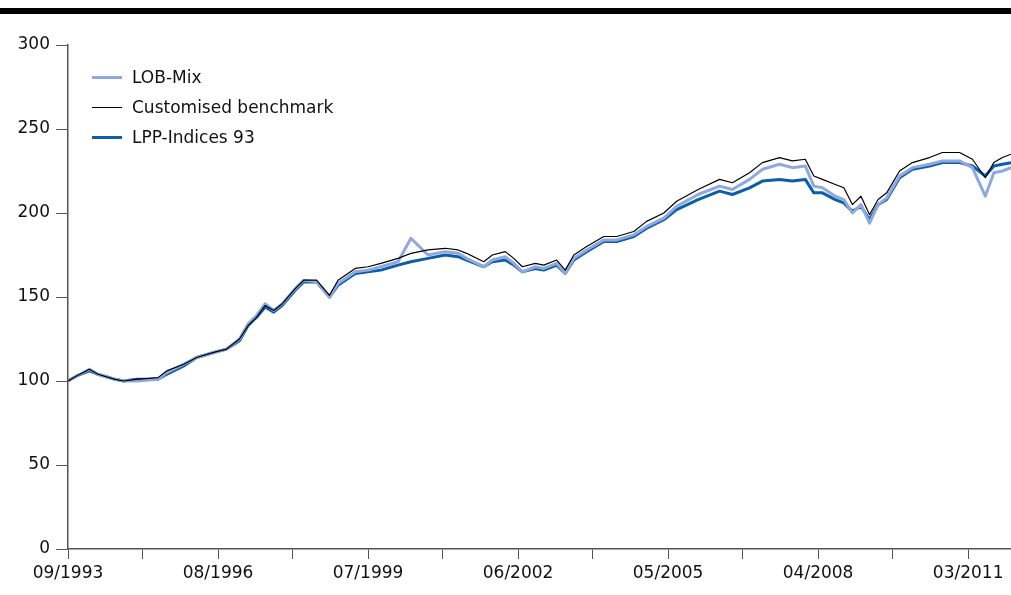 The width and height of the screenshot is (1011, 595). I want to click on y-tick-label: 250, so click(33, 127).